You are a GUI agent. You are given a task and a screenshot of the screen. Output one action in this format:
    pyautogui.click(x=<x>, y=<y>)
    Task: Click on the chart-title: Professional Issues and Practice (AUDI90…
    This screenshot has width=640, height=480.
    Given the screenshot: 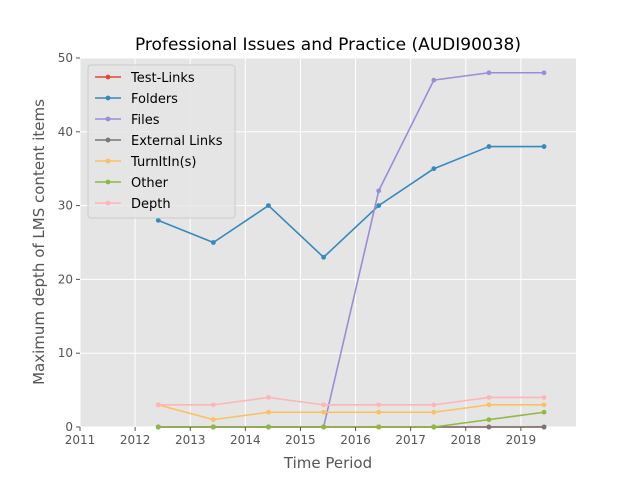 What is the action you would take?
    pyautogui.click(x=328, y=45)
    